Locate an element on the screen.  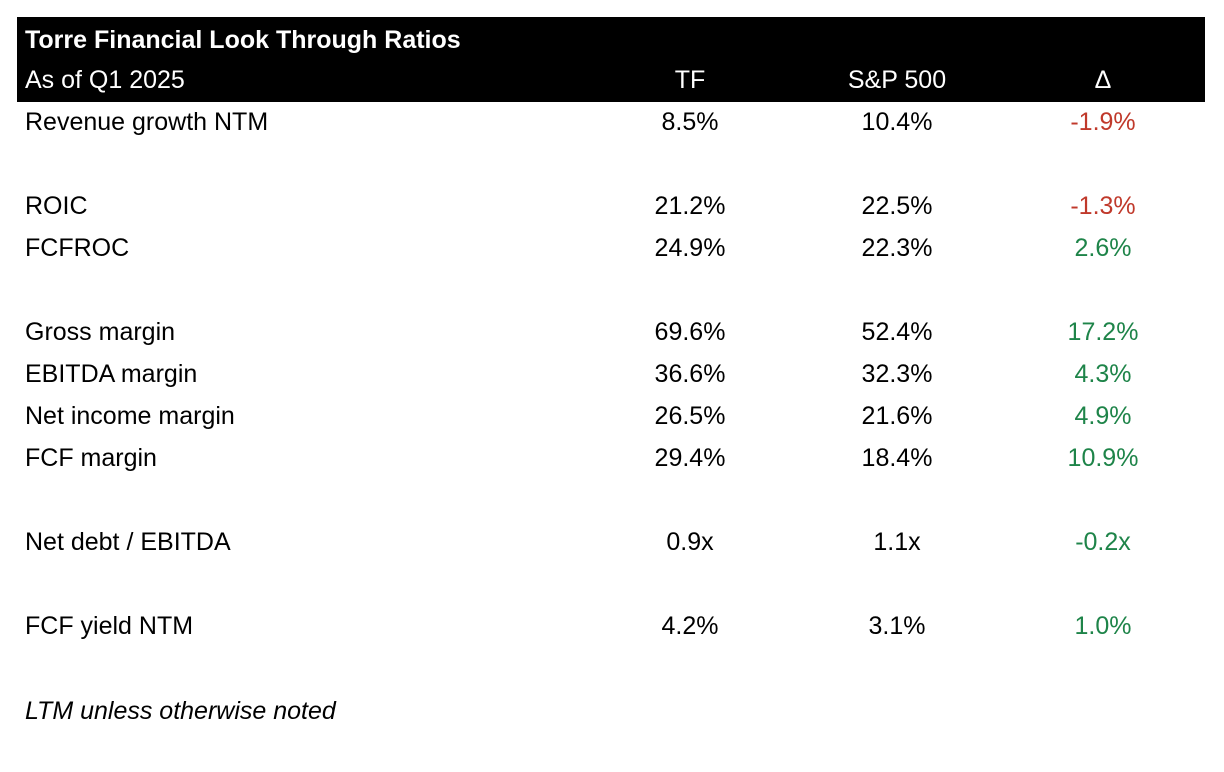
tf-value: 21.2% is located at coordinates (690, 206).